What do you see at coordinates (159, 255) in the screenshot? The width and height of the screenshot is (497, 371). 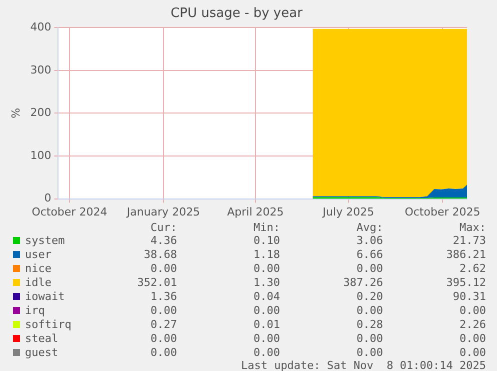 I see `text: 38.68` at bounding box center [159, 255].